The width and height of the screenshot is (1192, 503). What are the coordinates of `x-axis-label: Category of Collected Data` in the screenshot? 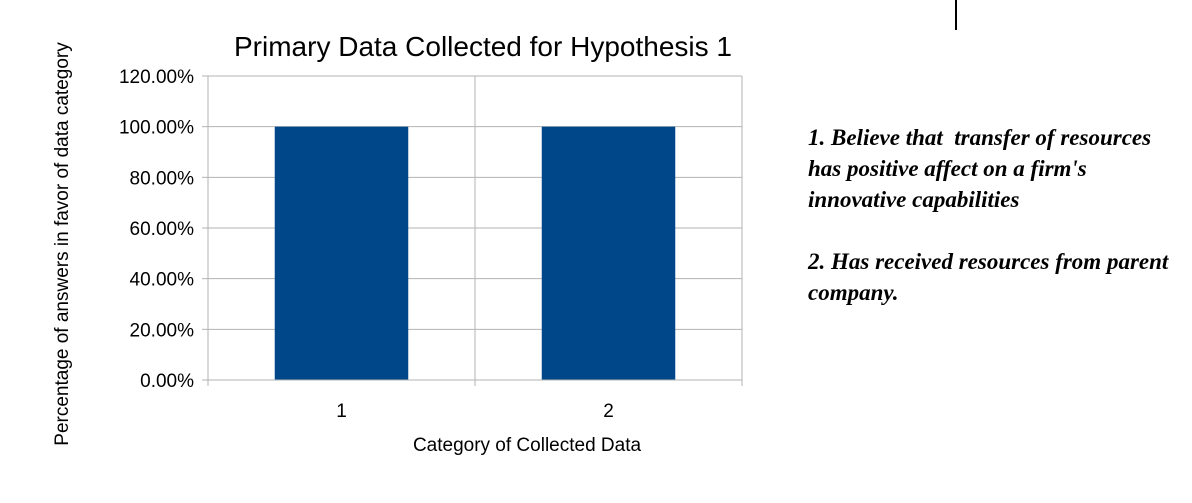 It's located at (527, 445).